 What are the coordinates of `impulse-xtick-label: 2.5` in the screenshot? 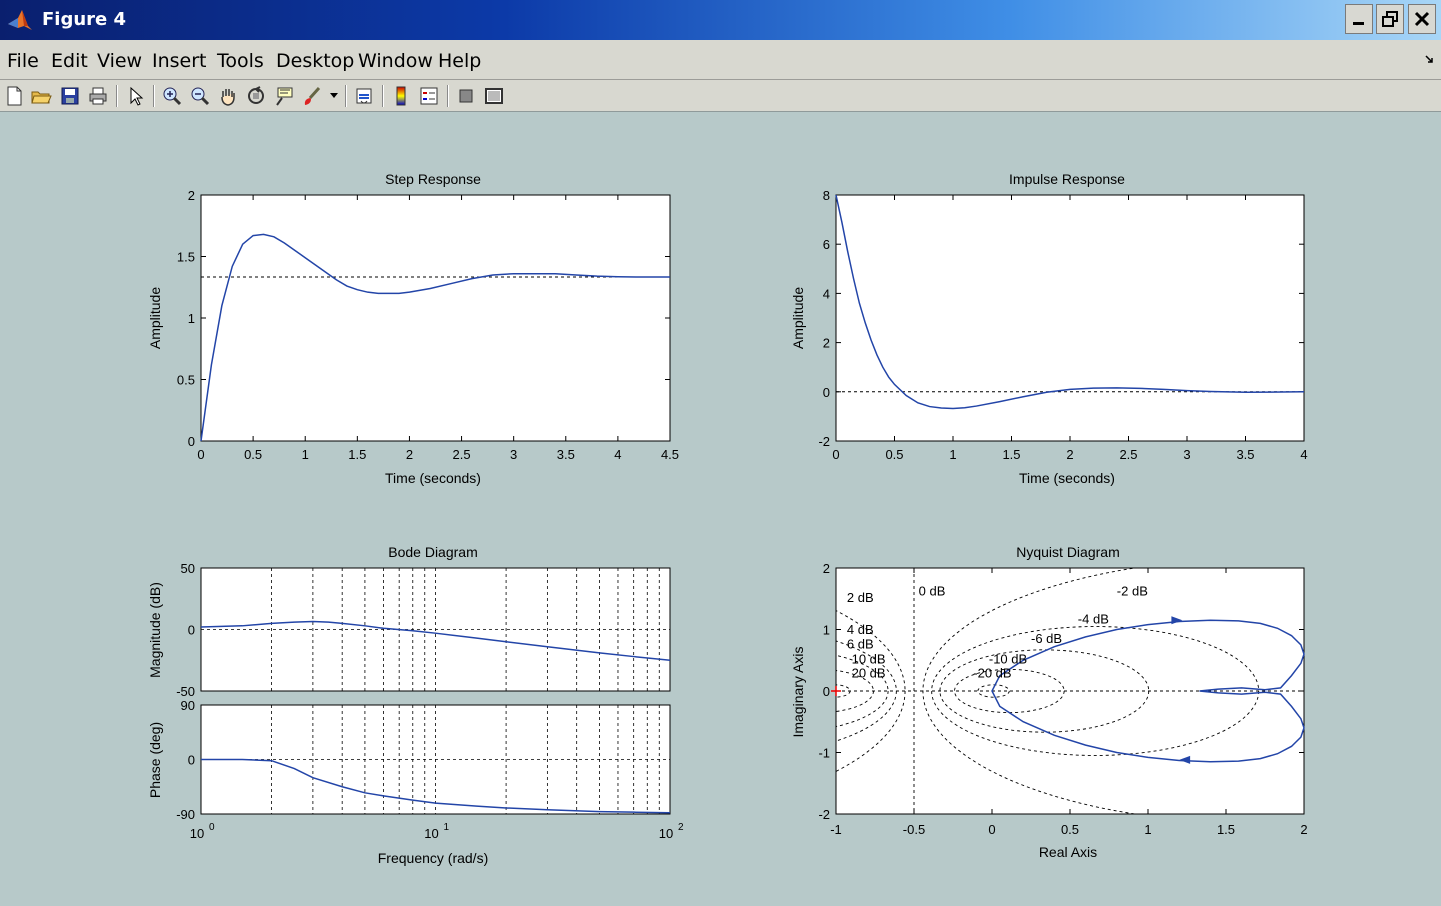 It's located at (1128, 454).